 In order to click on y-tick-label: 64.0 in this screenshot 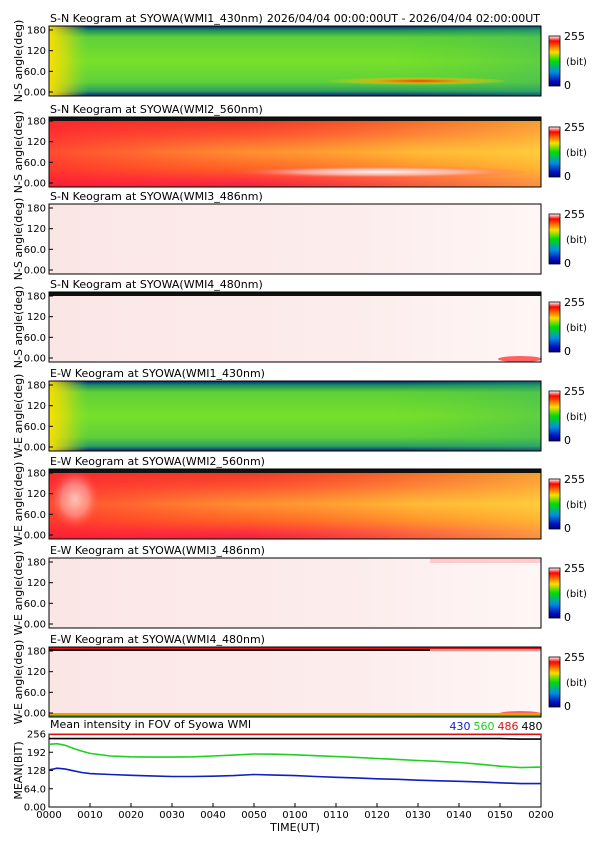, I will do `click(35, 789)`.